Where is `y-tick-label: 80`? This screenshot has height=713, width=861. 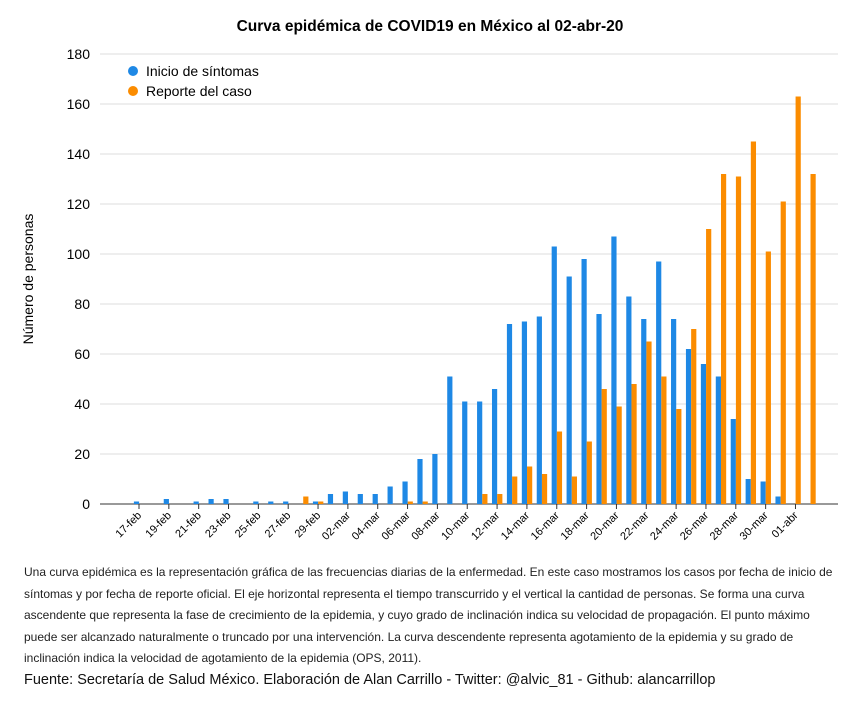
y-tick-label: 80 is located at coordinates (82, 304).